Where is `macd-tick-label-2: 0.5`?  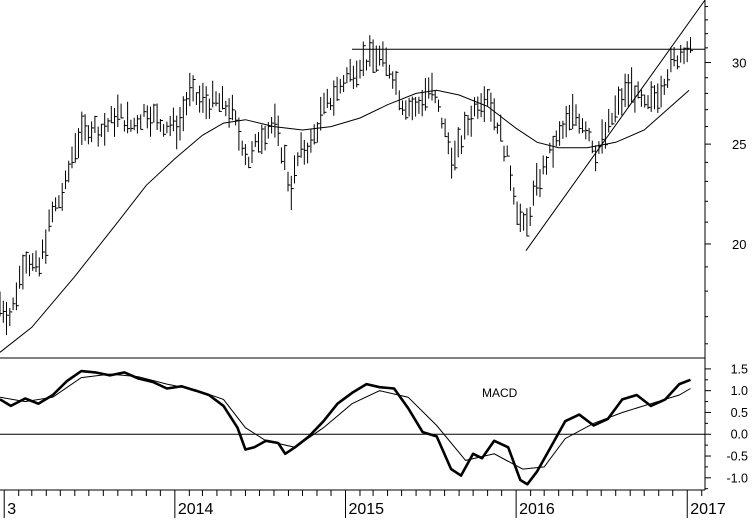 macd-tick-label-2: 0.5 is located at coordinates (739, 413).